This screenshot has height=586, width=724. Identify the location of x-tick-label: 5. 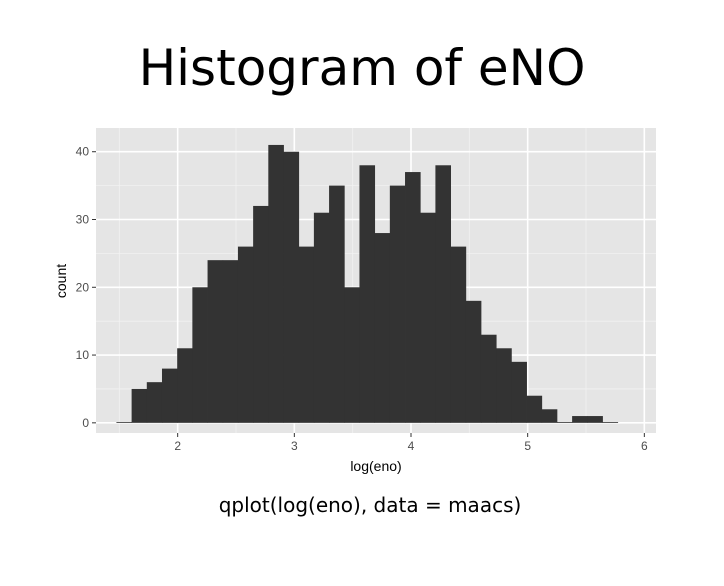
(527, 446).